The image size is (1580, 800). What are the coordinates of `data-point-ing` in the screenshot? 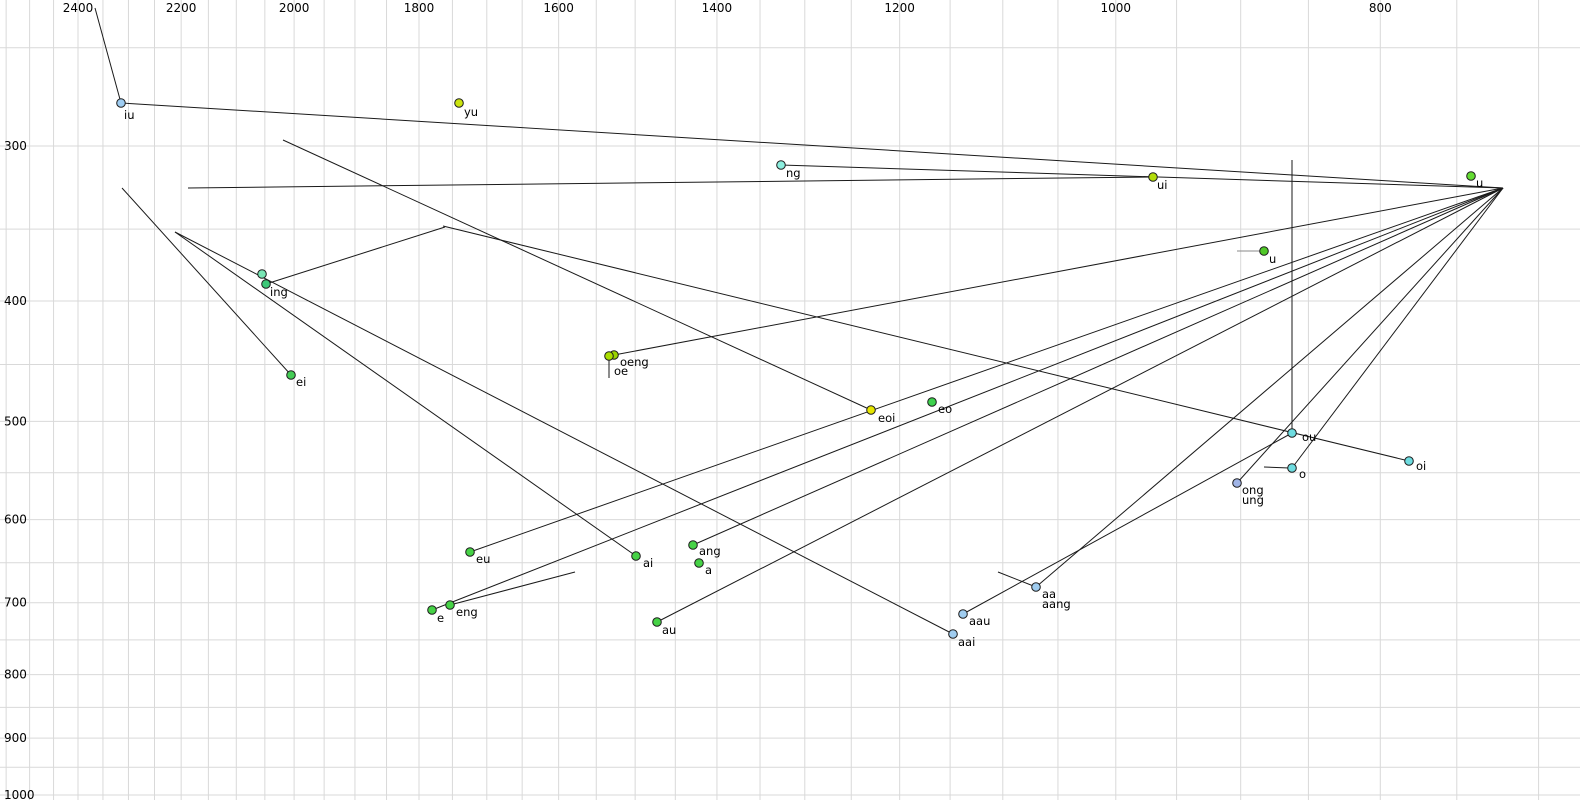 It's located at (266, 284).